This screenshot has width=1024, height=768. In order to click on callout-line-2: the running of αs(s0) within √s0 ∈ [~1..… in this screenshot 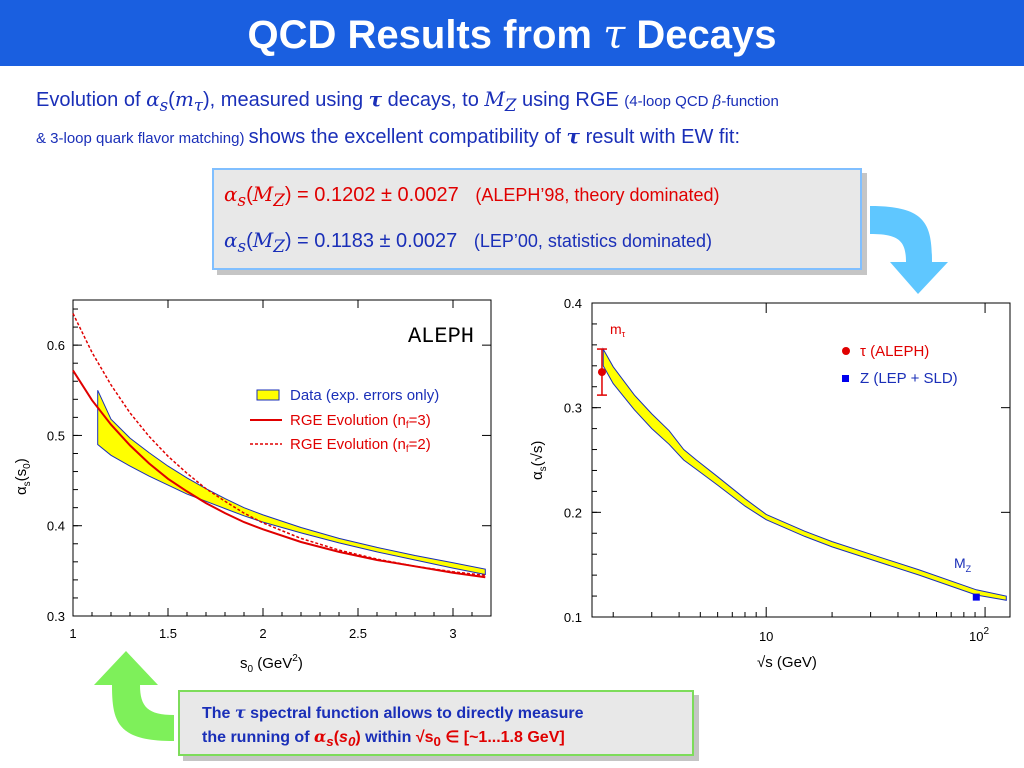, I will do `click(383, 738)`.